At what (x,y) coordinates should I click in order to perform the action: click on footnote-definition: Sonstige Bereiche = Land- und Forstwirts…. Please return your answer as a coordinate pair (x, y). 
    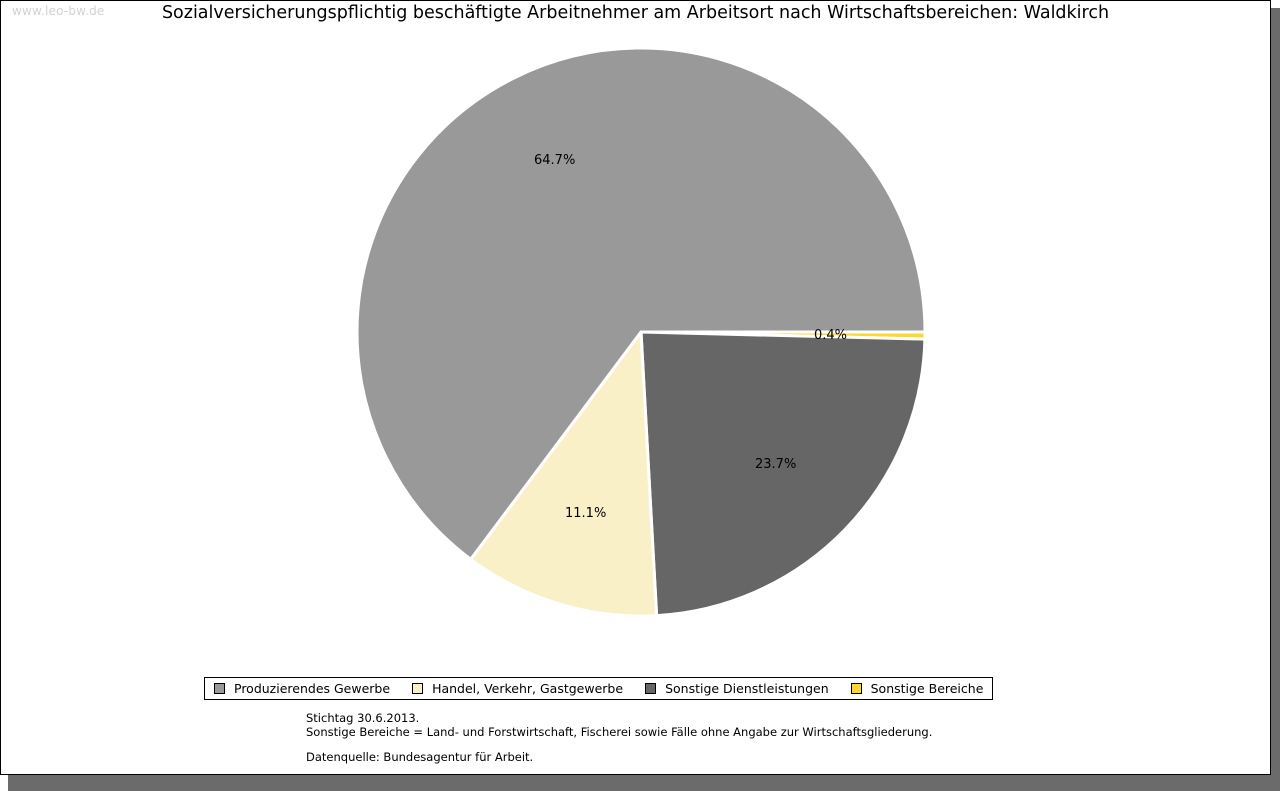
    Looking at the image, I should click on (619, 731).